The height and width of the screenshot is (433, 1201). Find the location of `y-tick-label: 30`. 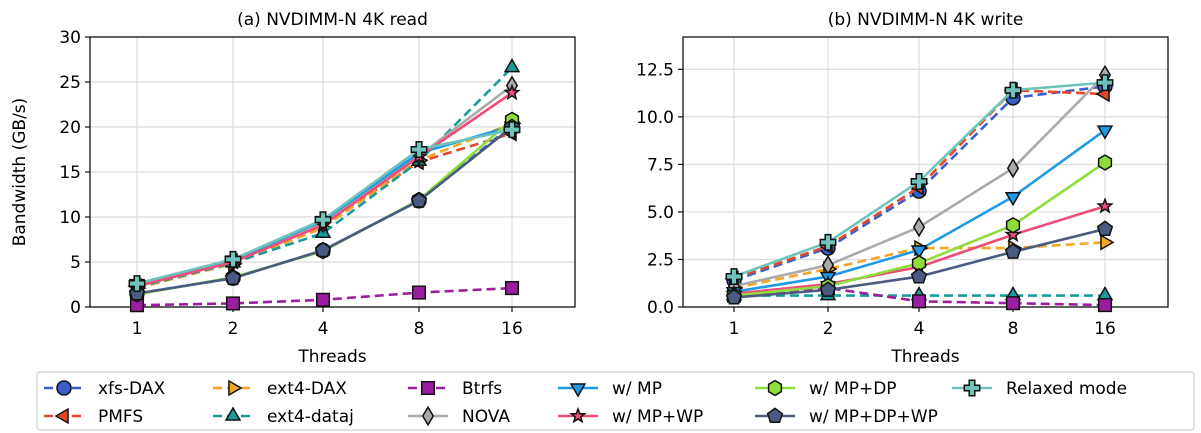

y-tick-label: 30 is located at coordinates (70, 38).